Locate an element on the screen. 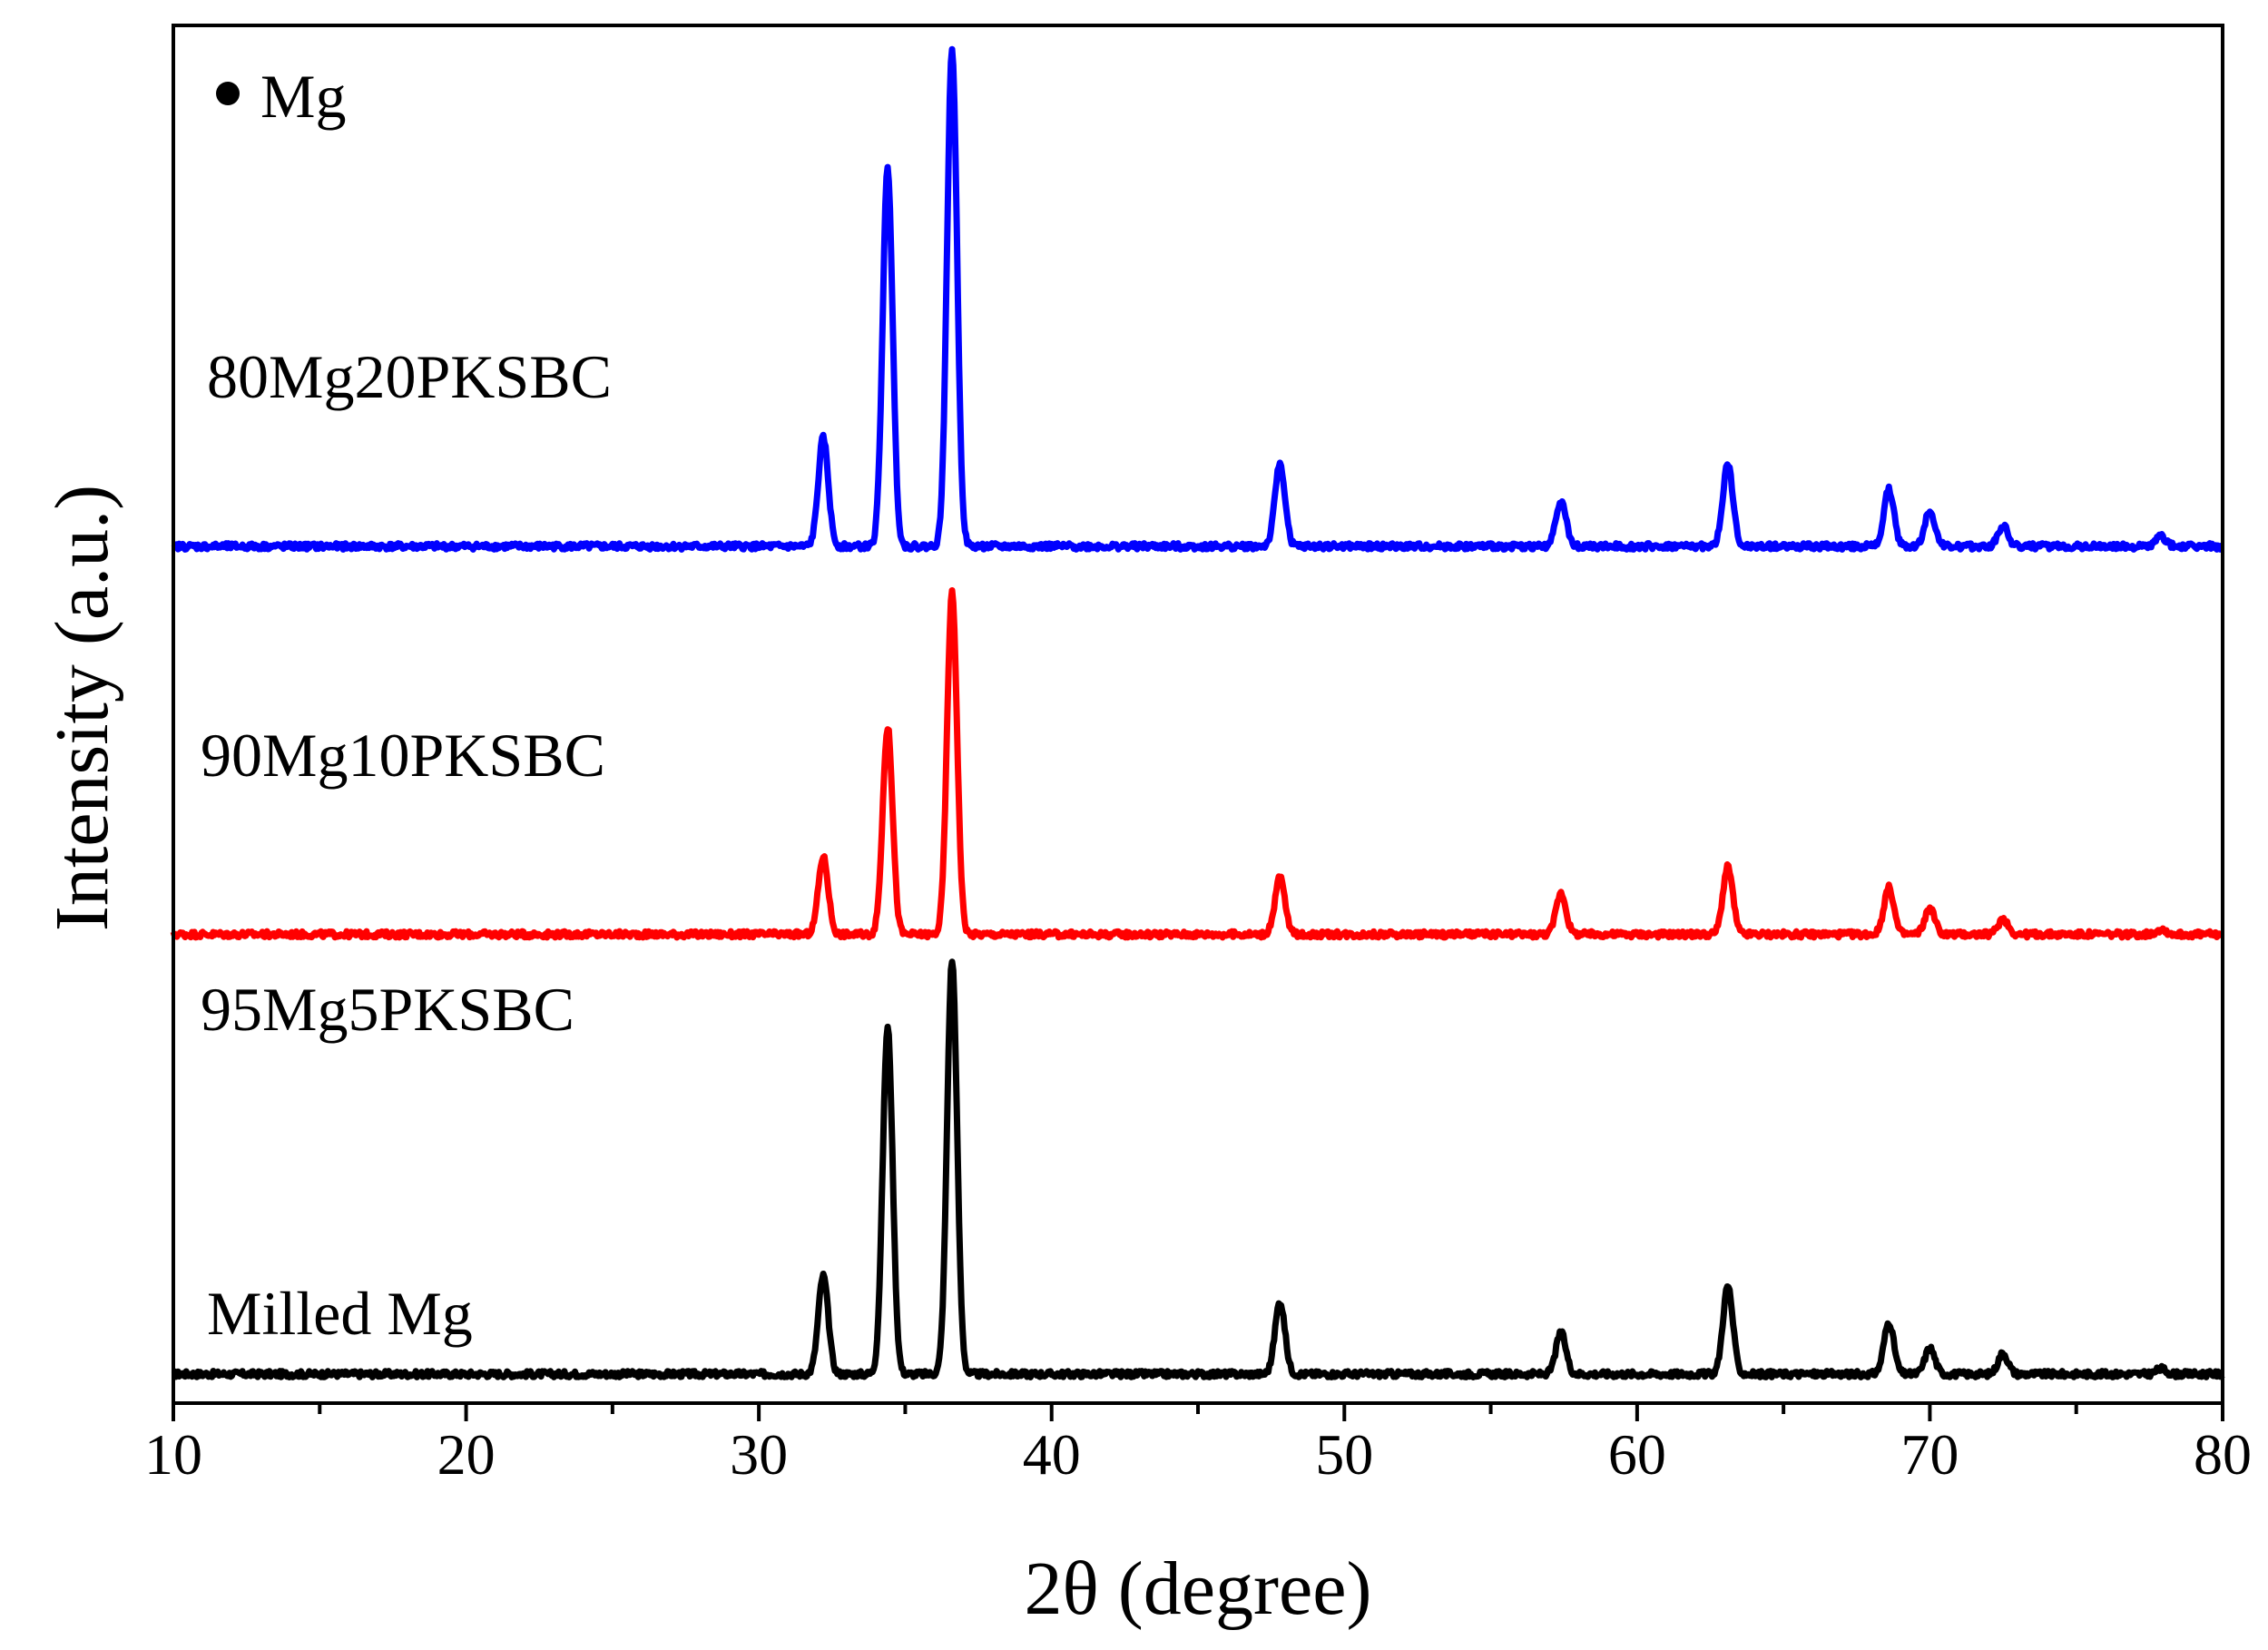 The image size is (2268, 1650). x-tick-label: 10 is located at coordinates (173, 1454).